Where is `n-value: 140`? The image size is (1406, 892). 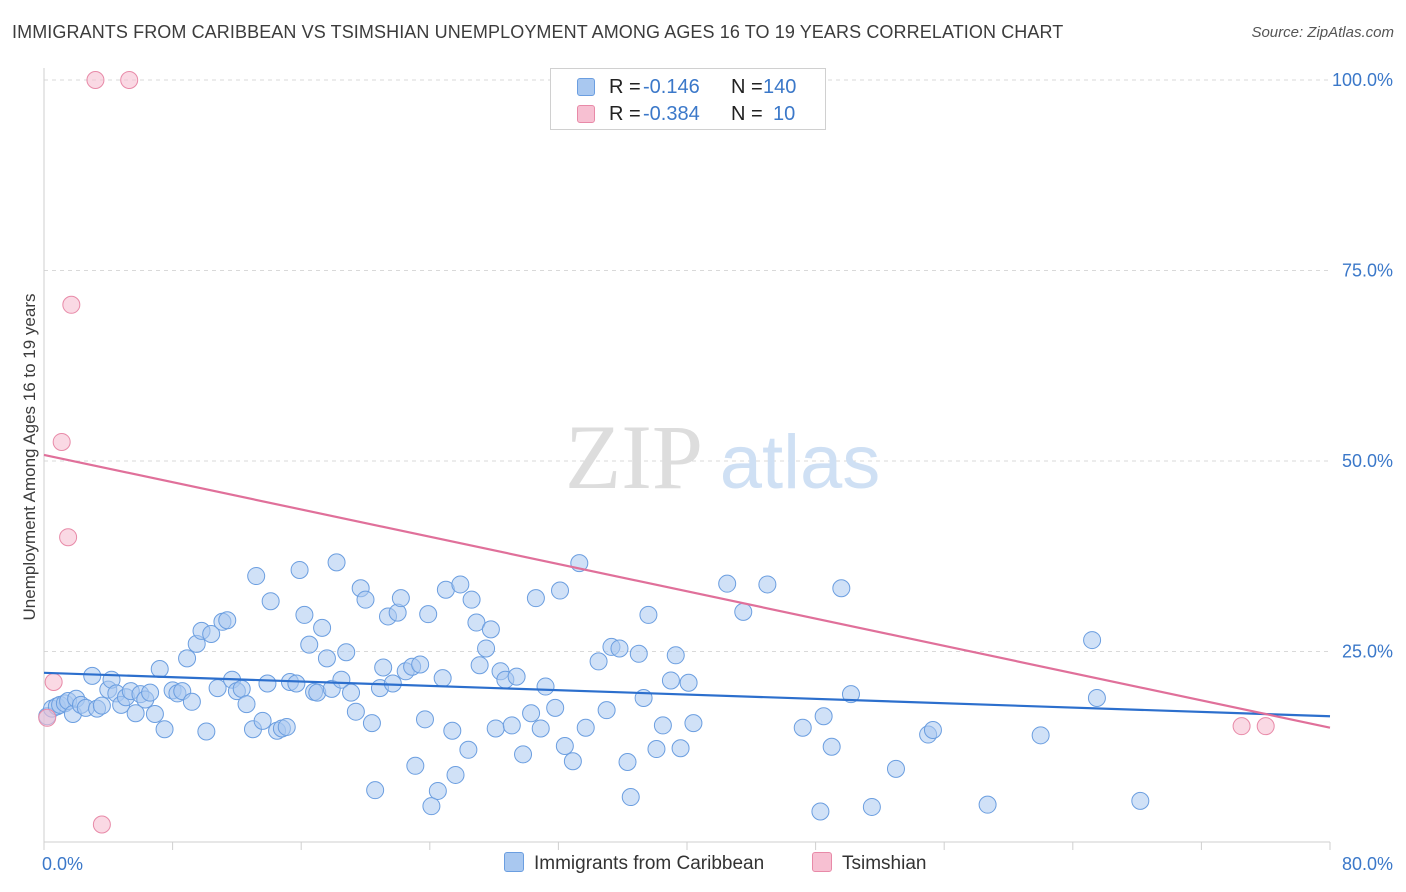 n-value: 140 is located at coordinates (780, 87).